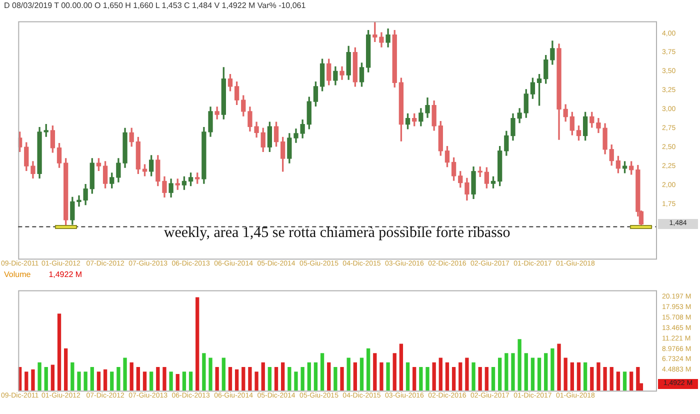 The image size is (700, 414). Describe the element at coordinates (65, 274) in the screenshot. I see `text: 1,4922 M` at that location.